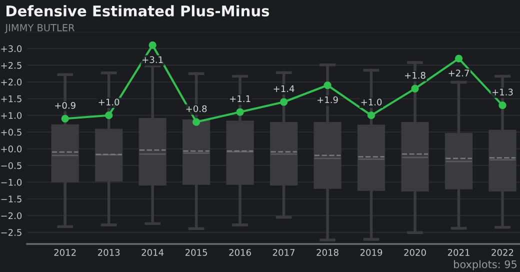  Describe the element at coordinates (11, 166) in the screenshot. I see `y-tick-label: −0.5` at that location.